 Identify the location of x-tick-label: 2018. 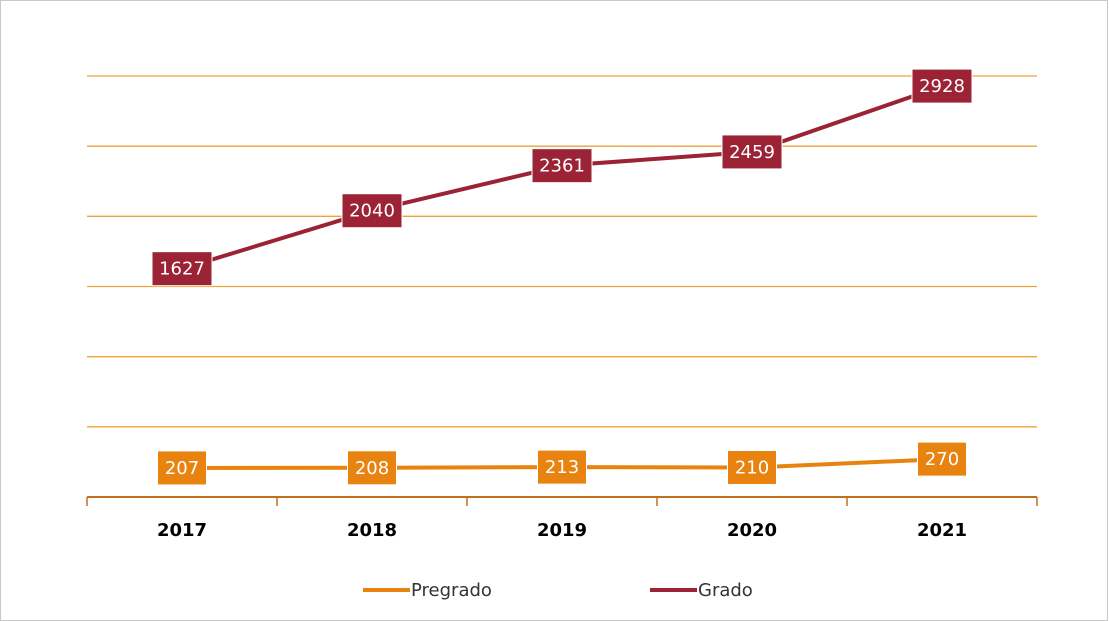
(372, 530).